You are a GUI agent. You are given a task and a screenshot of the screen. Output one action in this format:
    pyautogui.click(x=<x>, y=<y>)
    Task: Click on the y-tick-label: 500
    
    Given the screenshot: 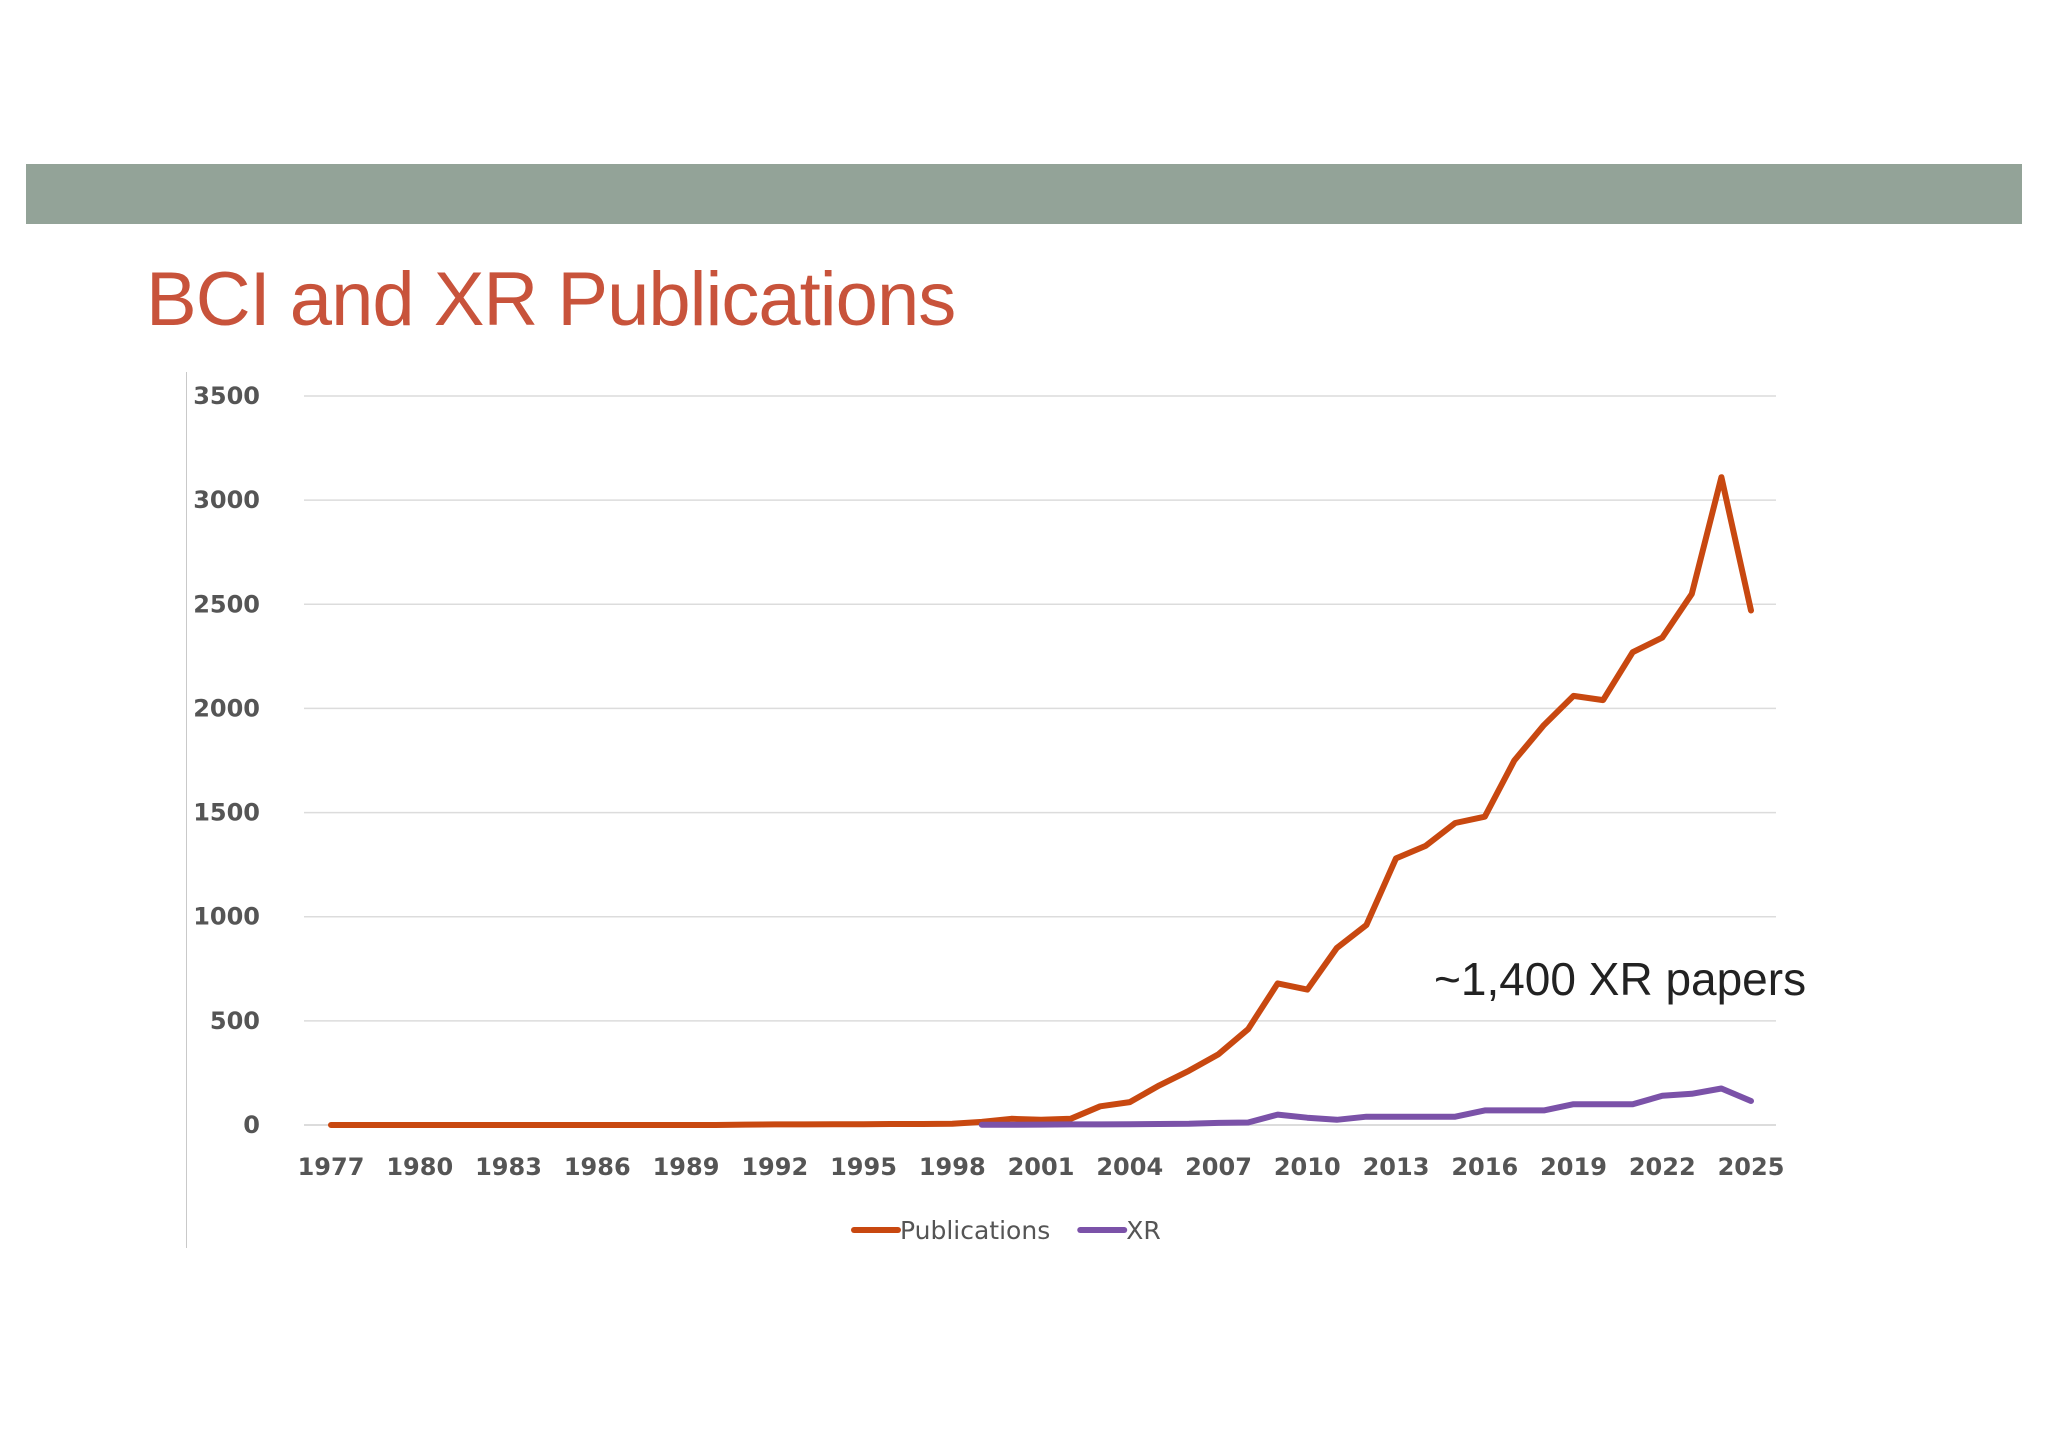 What is the action you would take?
    pyautogui.click(x=235, y=1021)
    